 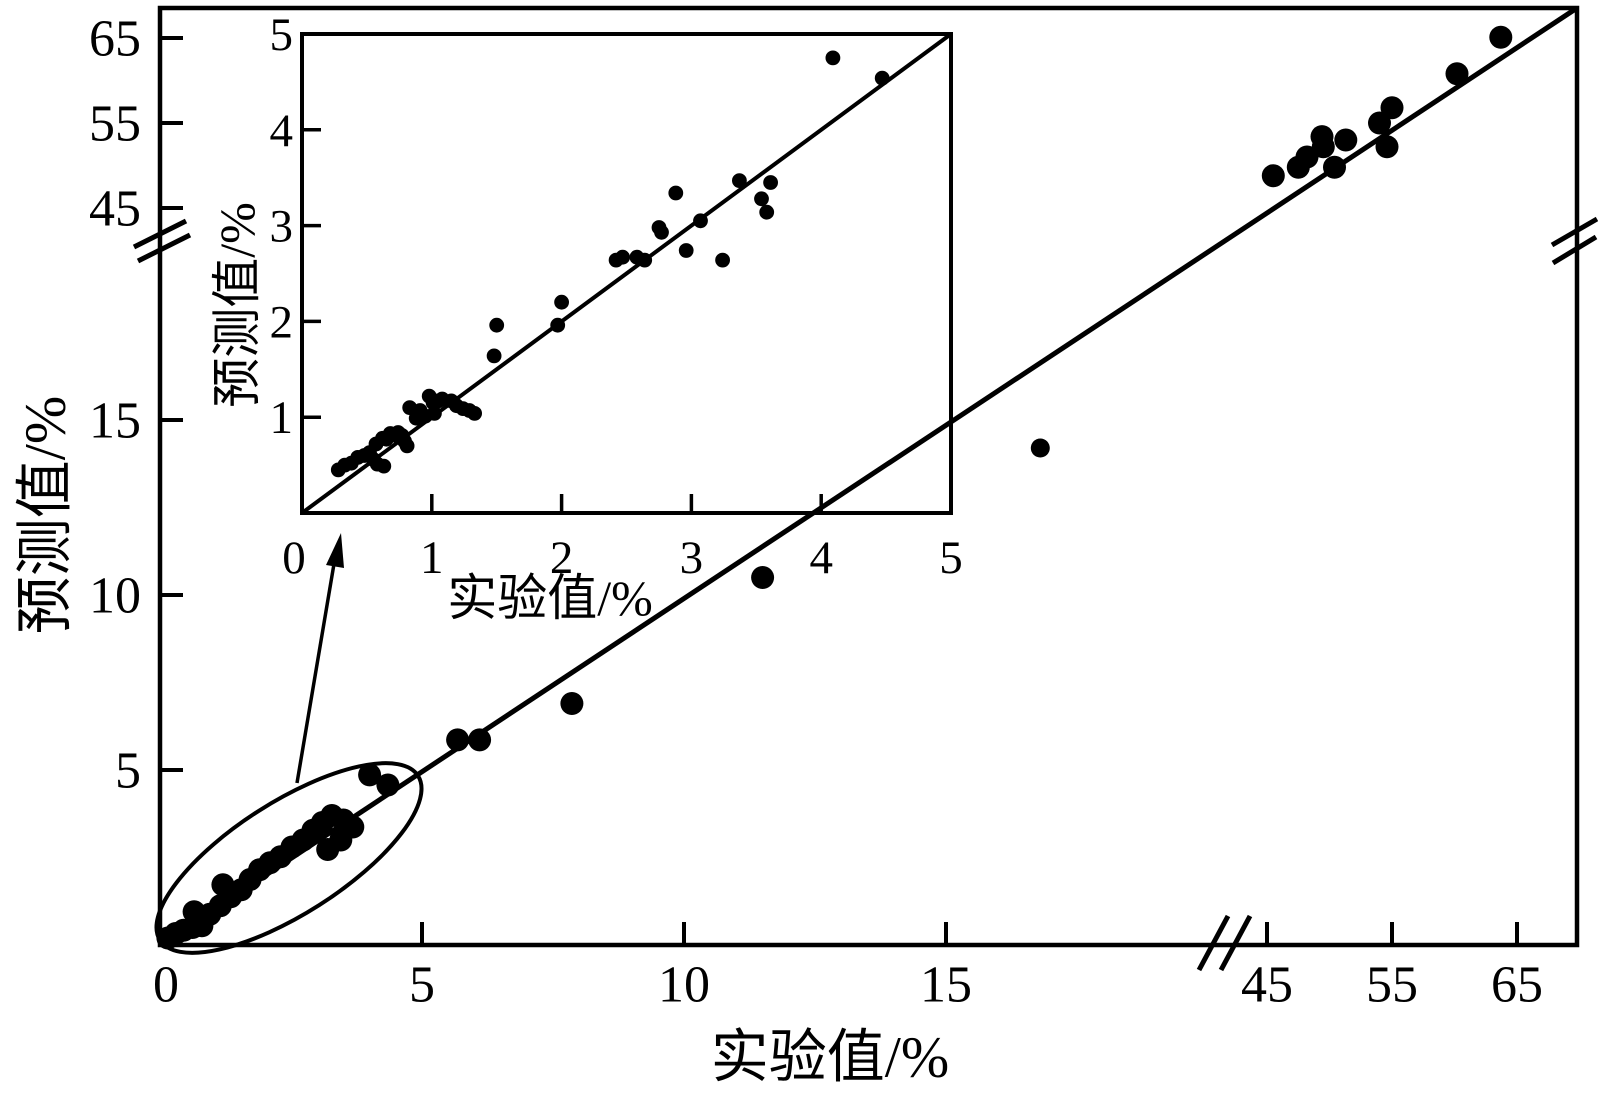 What do you see at coordinates (115, 39) in the screenshot?
I see `y-tick-label: 65` at bounding box center [115, 39].